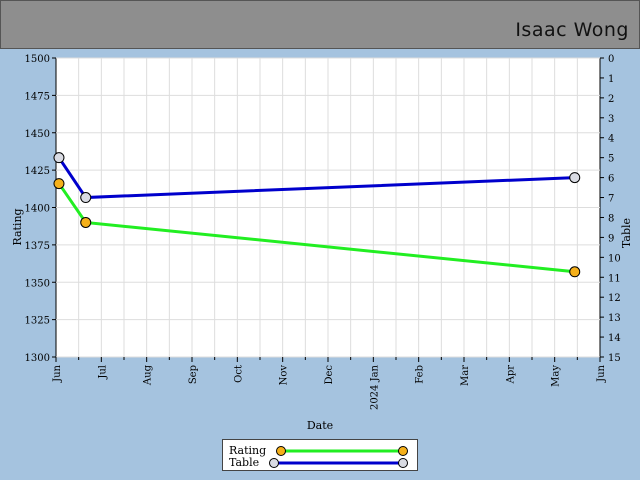 Image resolution: width=640 pixels, height=480 pixels. What do you see at coordinates (611, 59) in the screenshot?
I see `y2-tick-label: 0` at bounding box center [611, 59].